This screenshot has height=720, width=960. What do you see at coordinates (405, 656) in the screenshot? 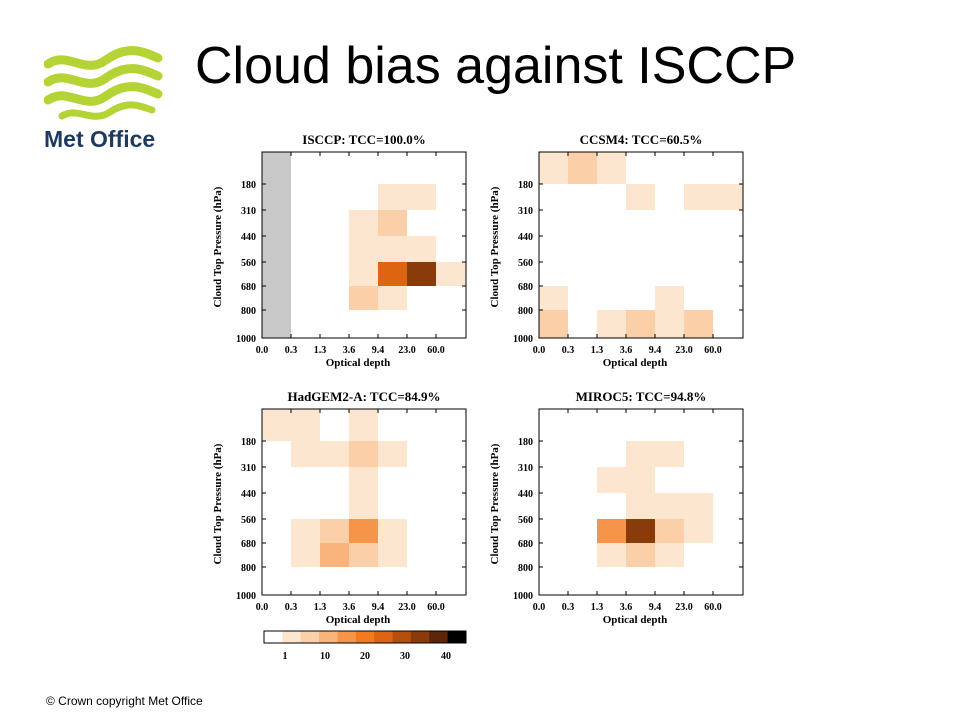
I see `colorbar-label: 30` at bounding box center [405, 656].